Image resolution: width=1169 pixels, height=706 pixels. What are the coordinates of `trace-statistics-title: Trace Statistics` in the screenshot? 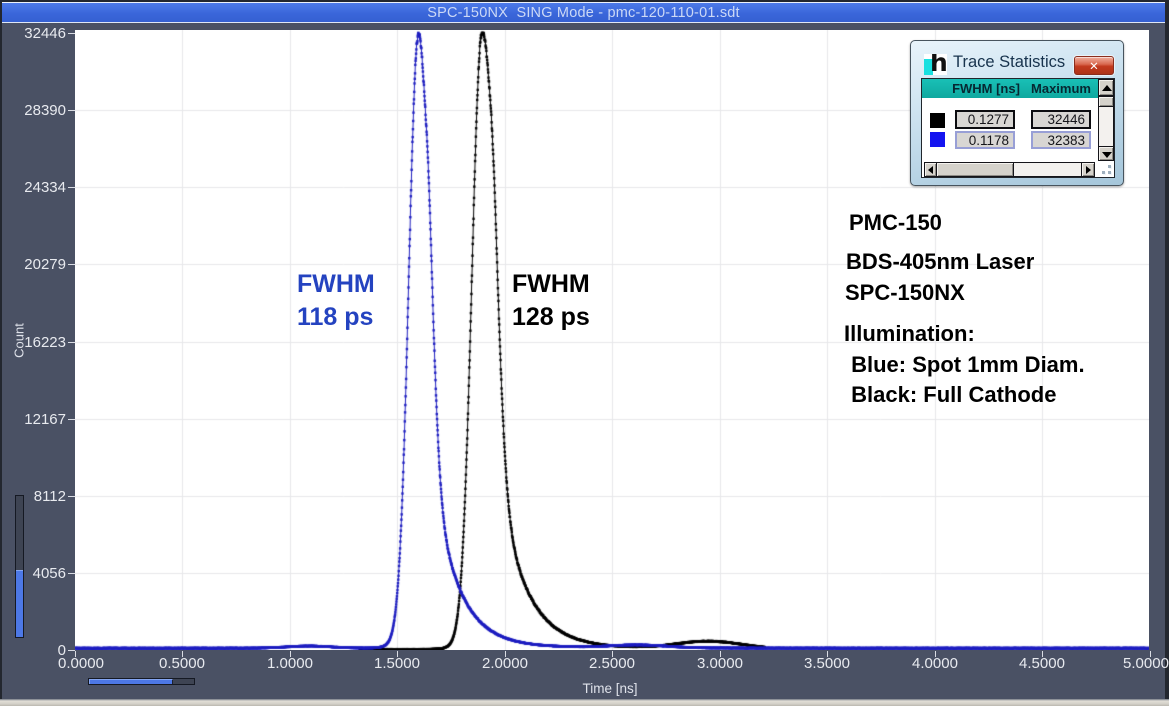 It's located at (1009, 62).